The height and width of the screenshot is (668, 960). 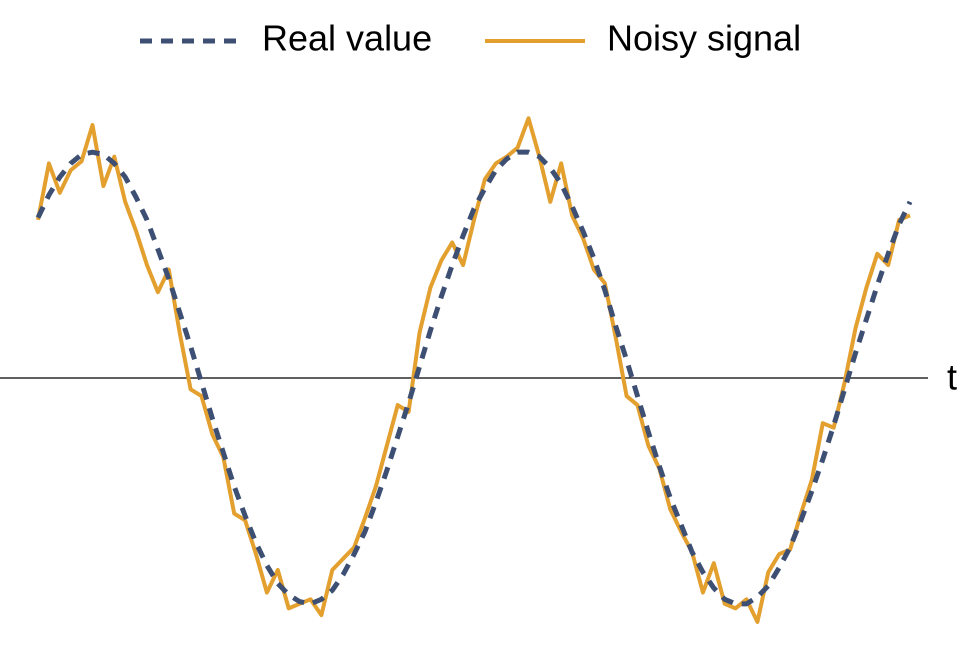 What do you see at coordinates (704, 38) in the screenshot?
I see `legend-label: Noisy signal` at bounding box center [704, 38].